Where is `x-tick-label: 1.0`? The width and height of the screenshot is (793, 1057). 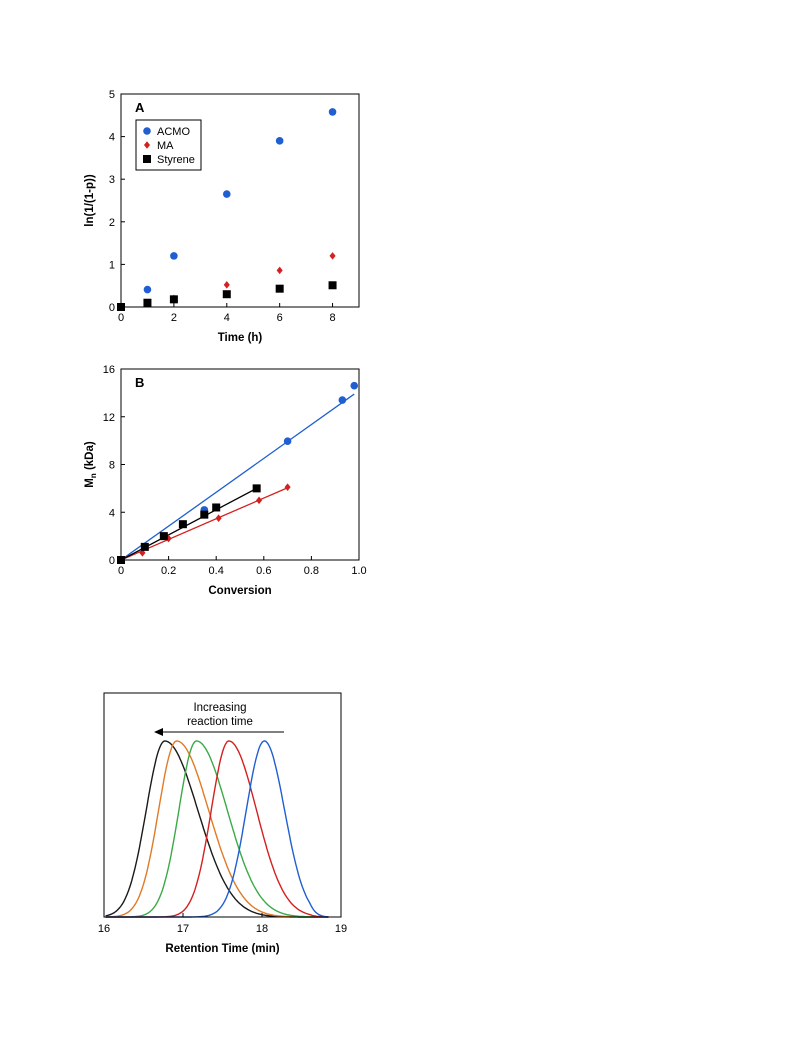 x-tick-label: 1.0 is located at coordinates (358, 571).